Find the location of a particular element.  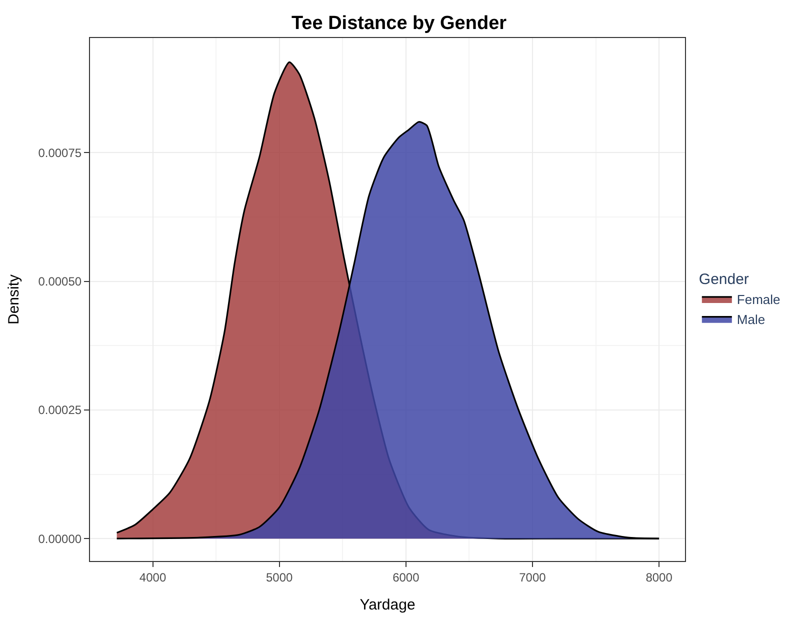

y-tick-label: 0.00000 is located at coordinates (60, 539).